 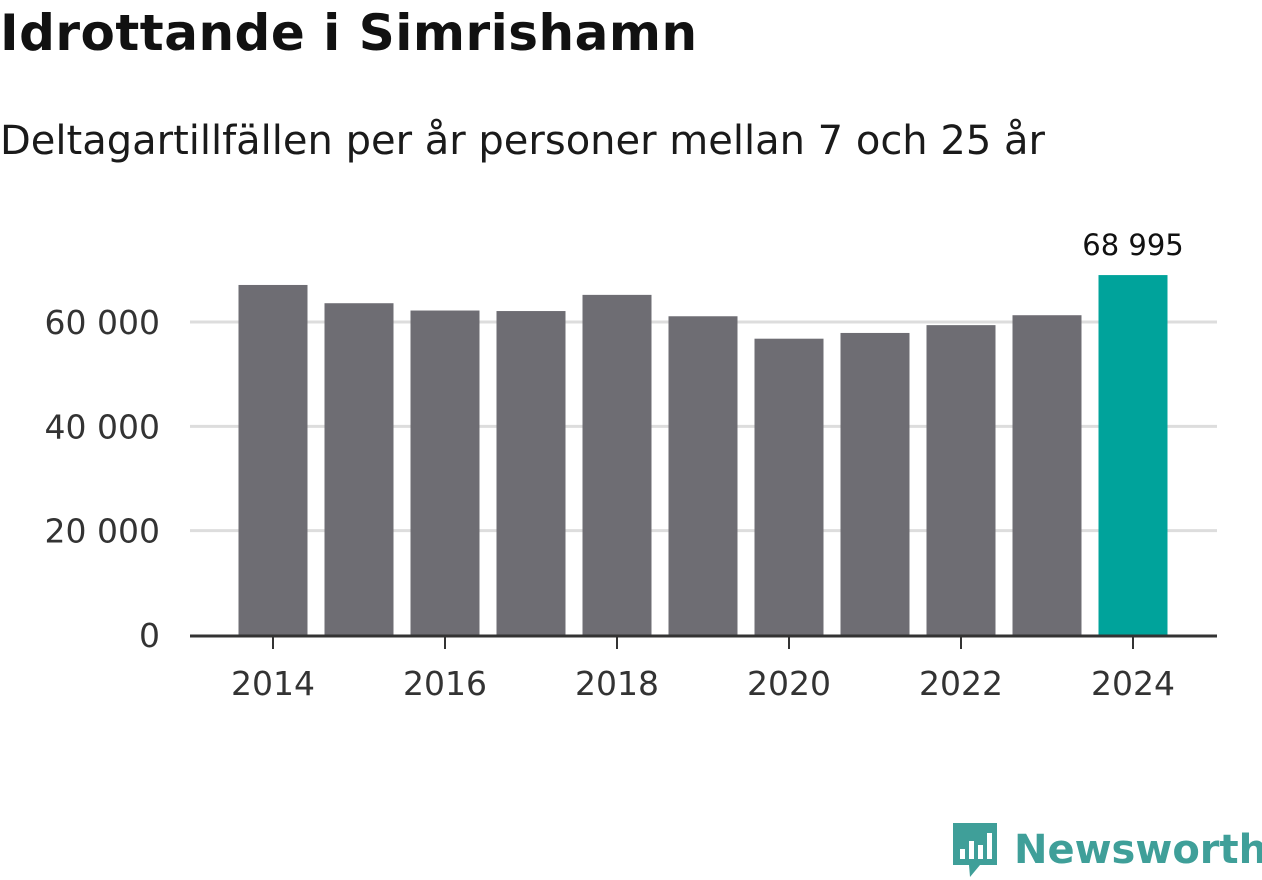 What do you see at coordinates (975, 850) in the screenshot?
I see `newsworthy-logo-icon` at bounding box center [975, 850].